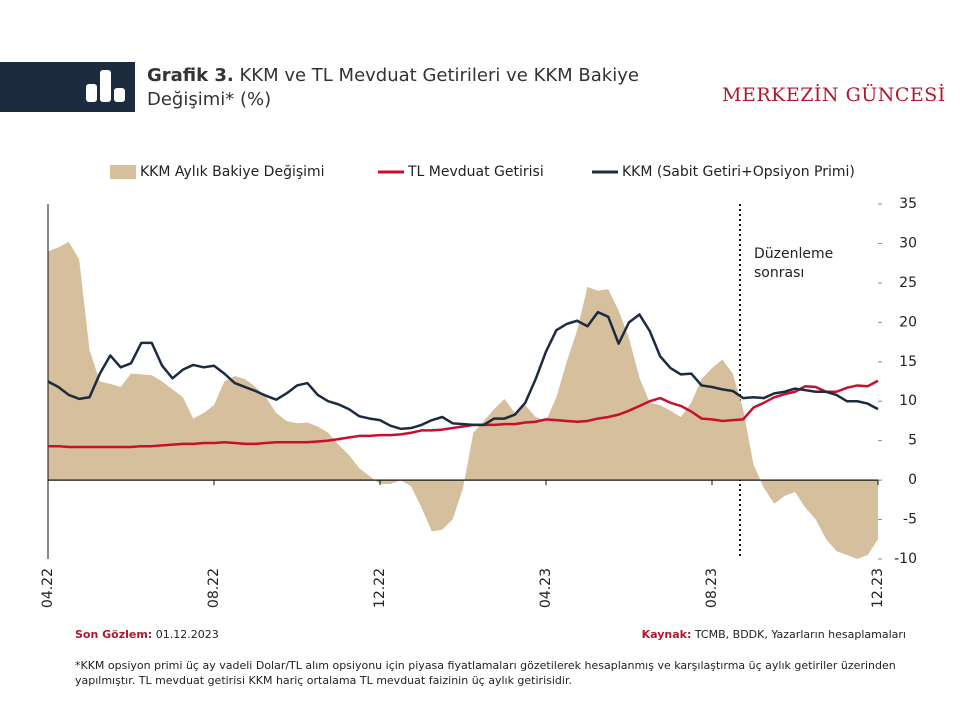 The image size is (960, 720). I want to click on observation-date: 01.12.2023, so click(187, 634).